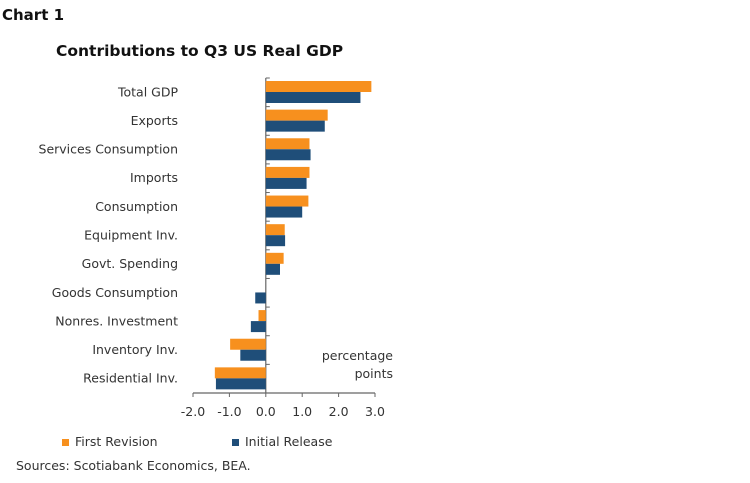 This screenshot has height=483, width=750. Describe the element at coordinates (130, 378) in the screenshot. I see `category-label: Residential Inv.` at that location.